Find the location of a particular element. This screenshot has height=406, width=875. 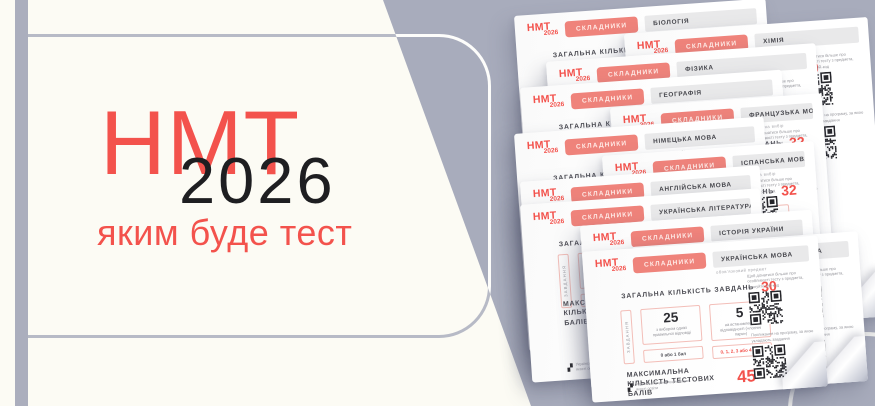

left-accent-bar is located at coordinates (21, 203).